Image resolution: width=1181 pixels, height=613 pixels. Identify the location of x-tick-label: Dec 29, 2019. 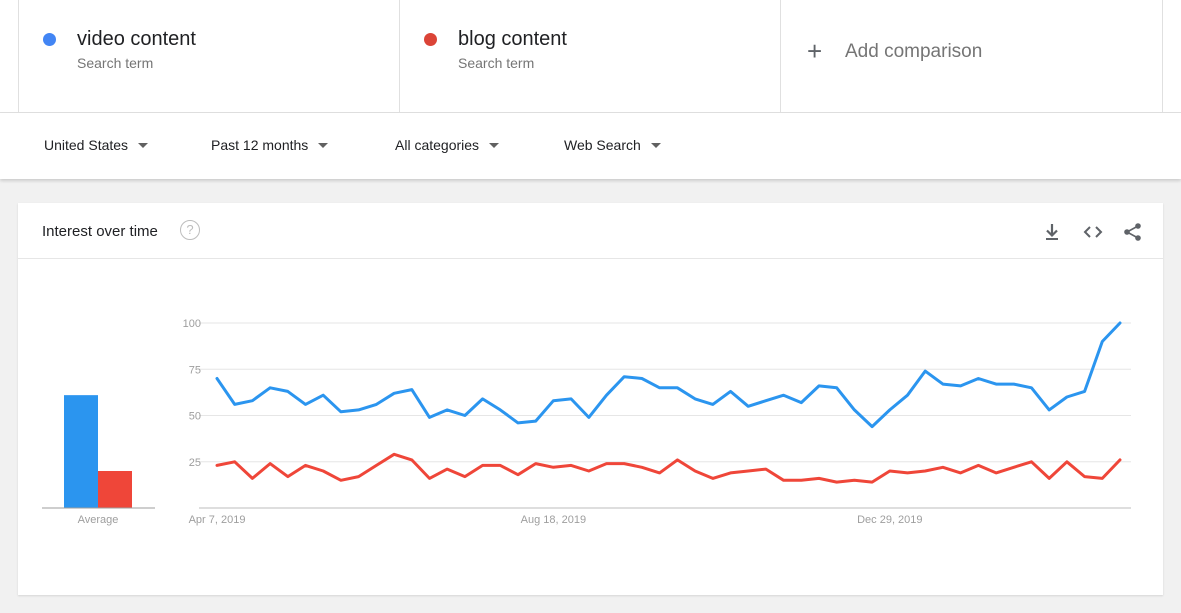
(889, 520).